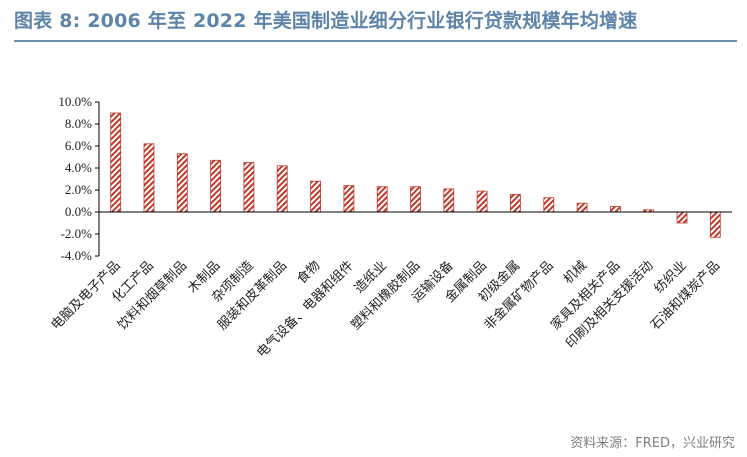  Describe the element at coordinates (375, 41) in the screenshot. I see `title-divider` at that location.